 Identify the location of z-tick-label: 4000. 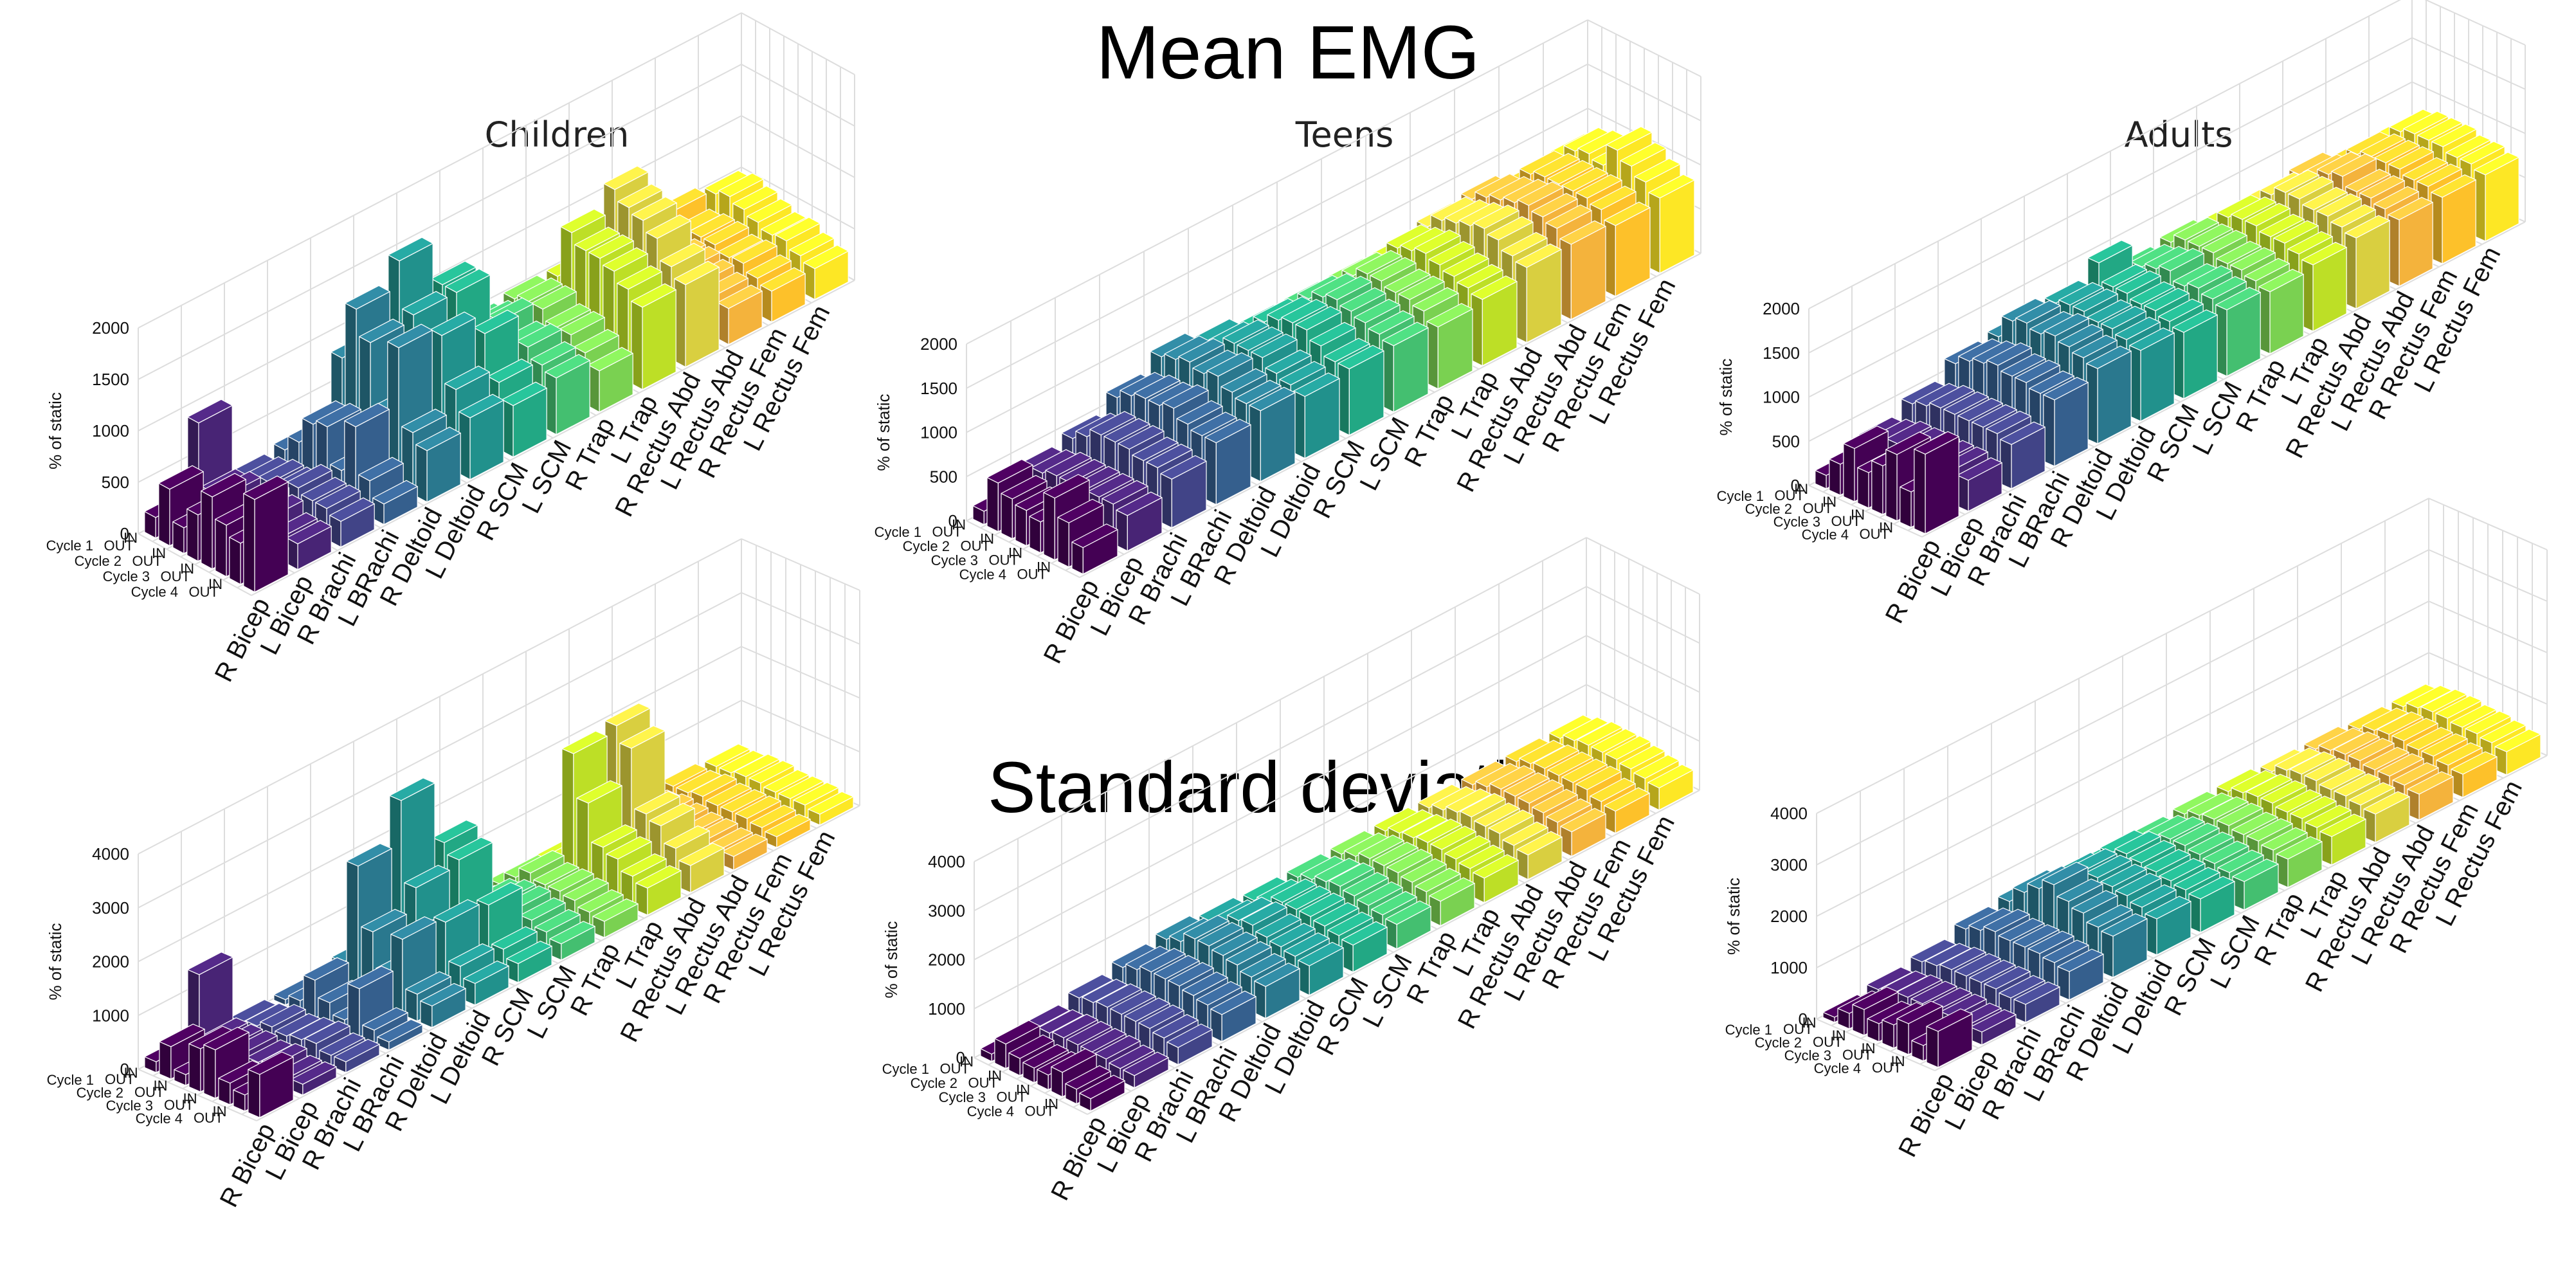
(1789, 813).